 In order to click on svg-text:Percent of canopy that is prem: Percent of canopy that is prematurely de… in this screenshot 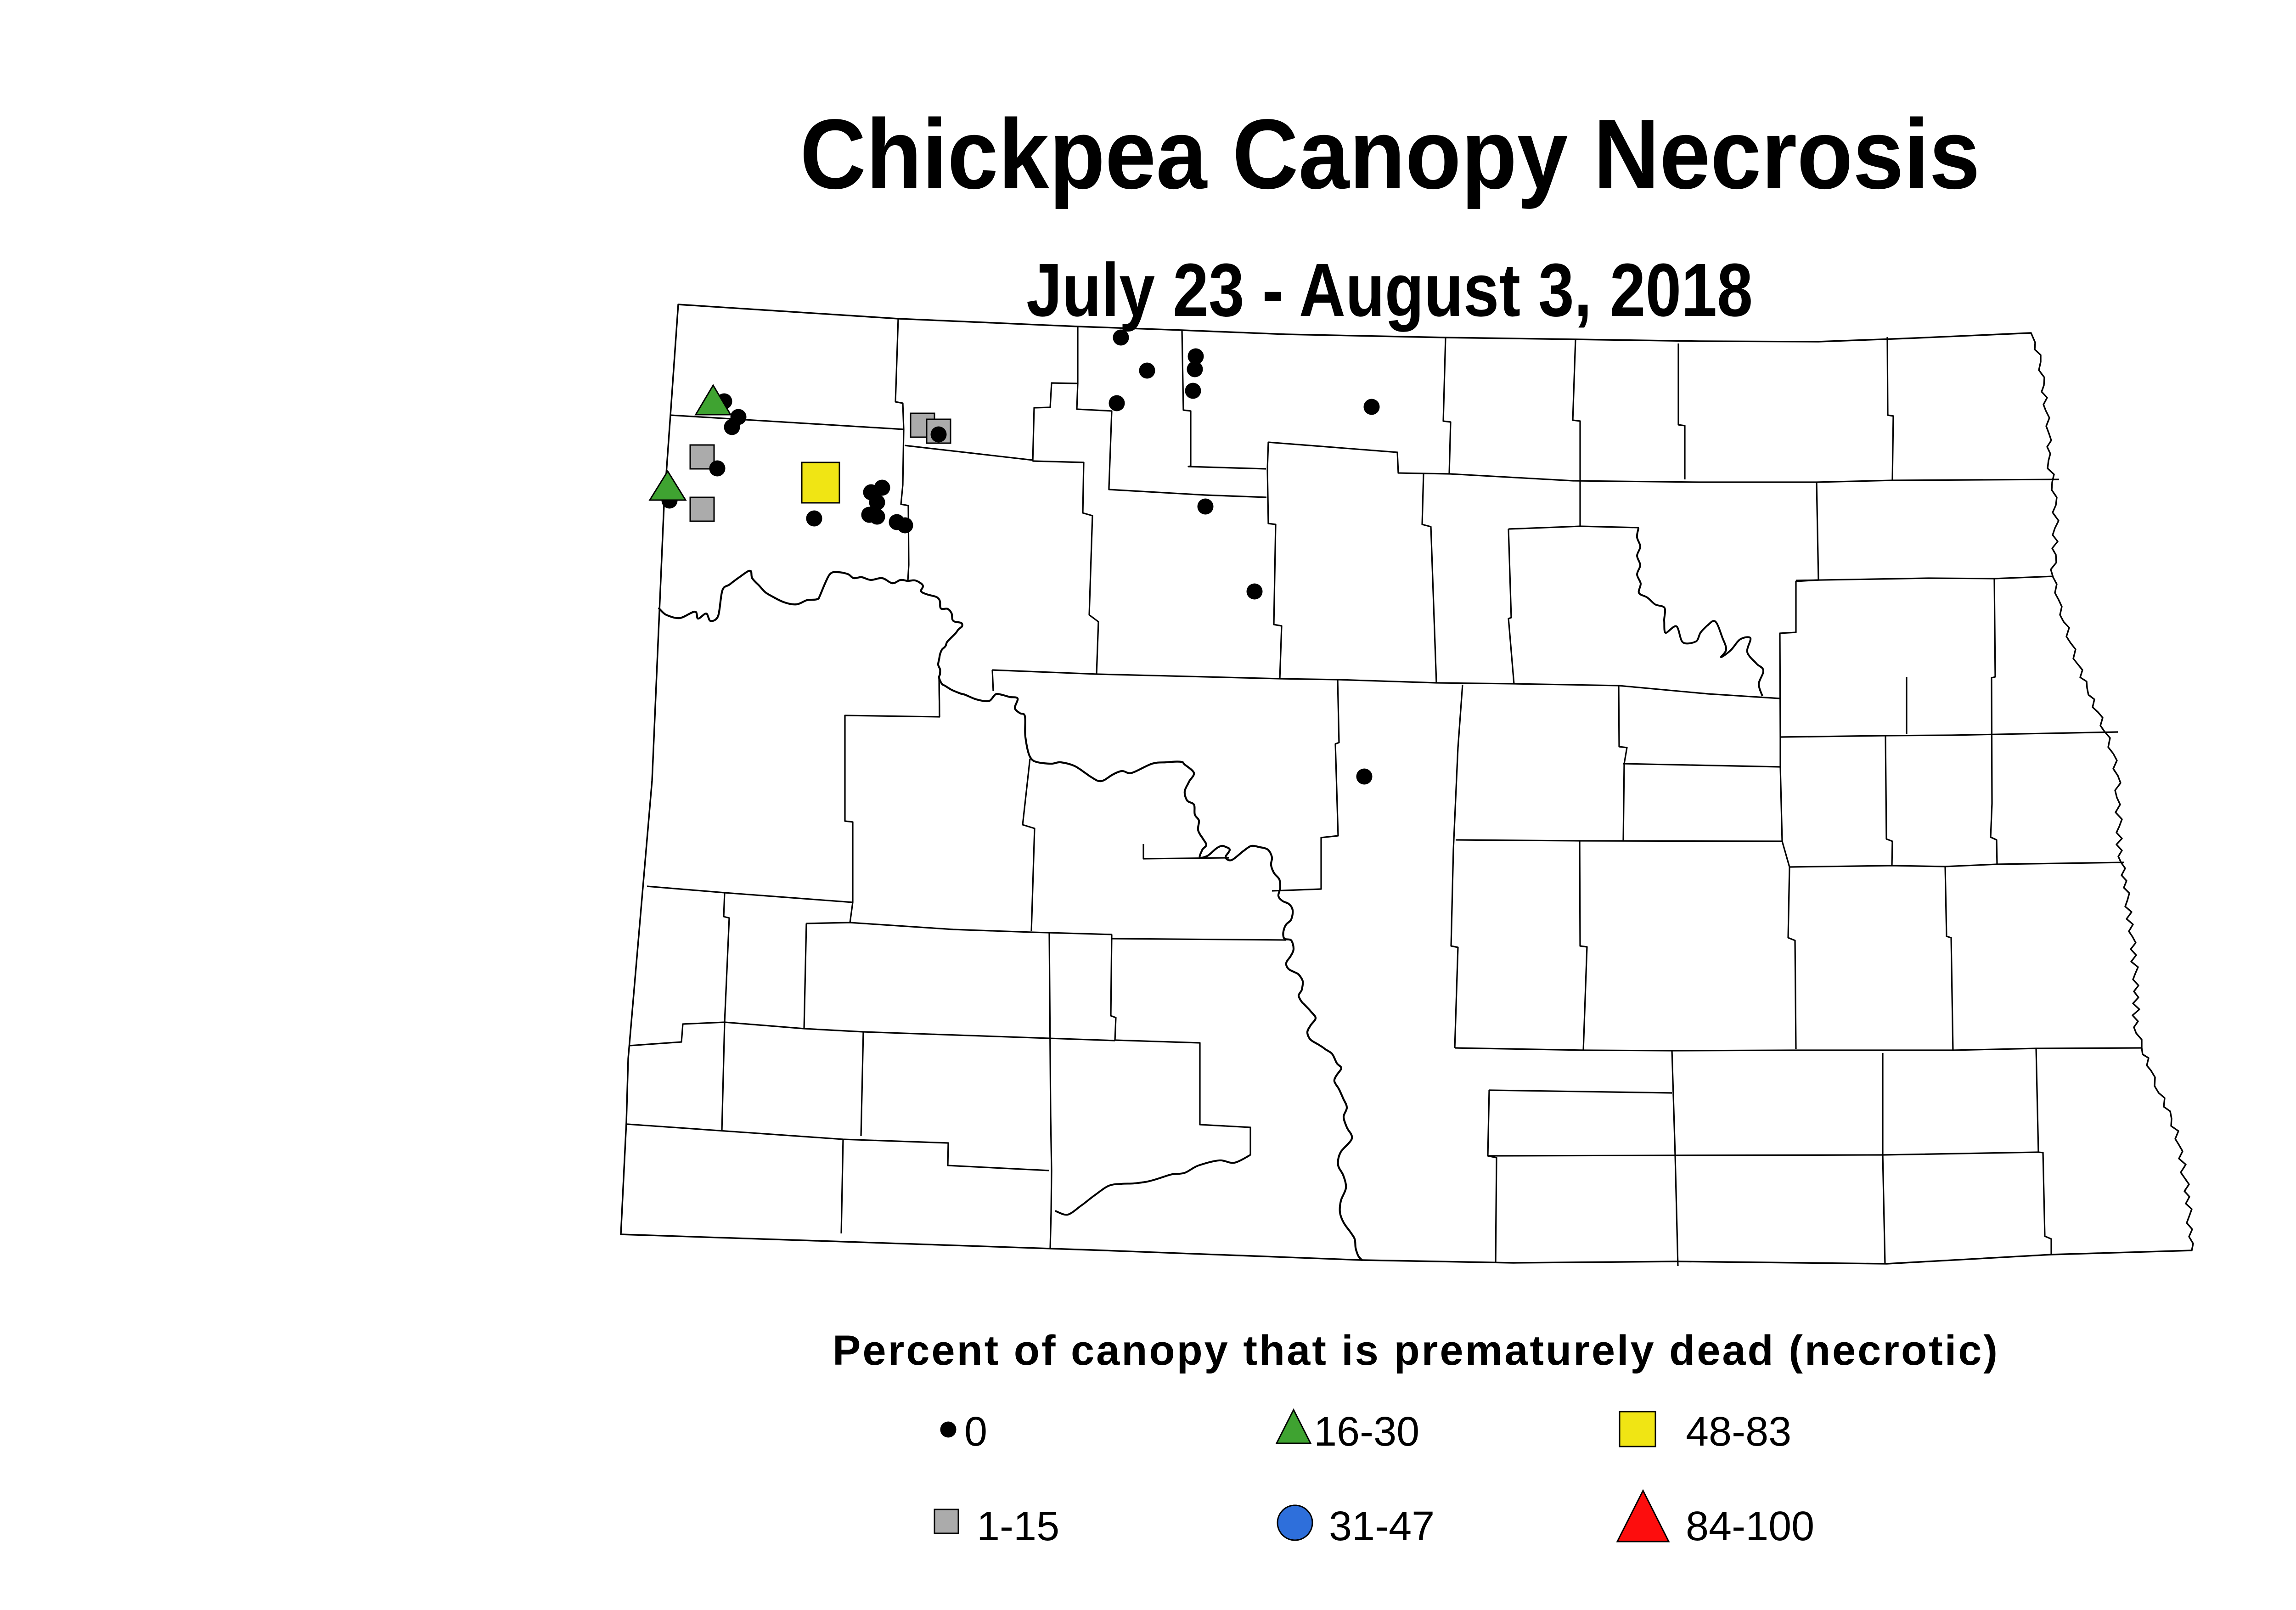, I will do `click(1416, 1350)`.